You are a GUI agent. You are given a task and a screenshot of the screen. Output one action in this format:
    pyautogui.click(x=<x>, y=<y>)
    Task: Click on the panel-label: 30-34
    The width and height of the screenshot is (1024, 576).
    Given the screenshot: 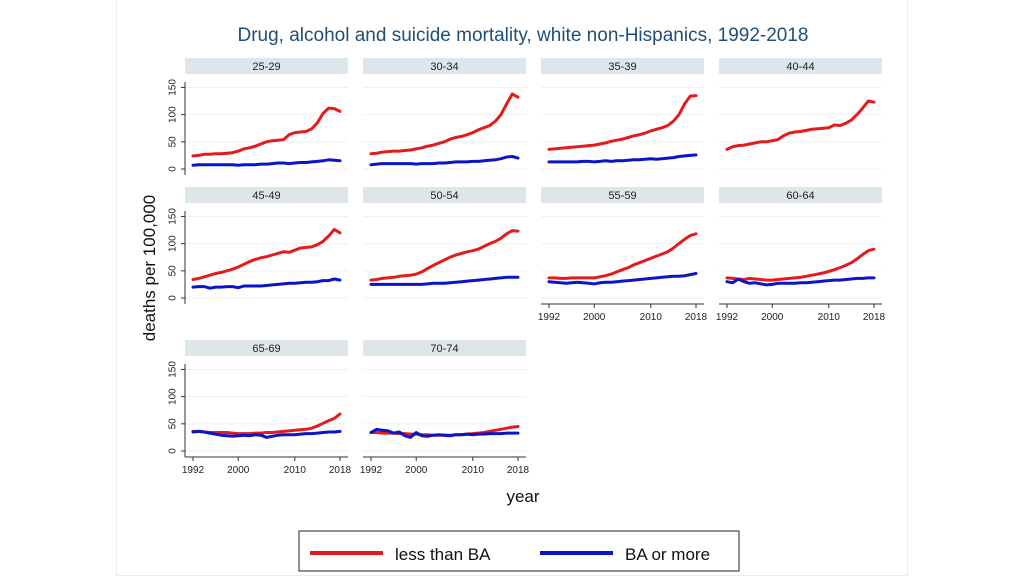 What is the action you would take?
    pyautogui.click(x=444, y=67)
    